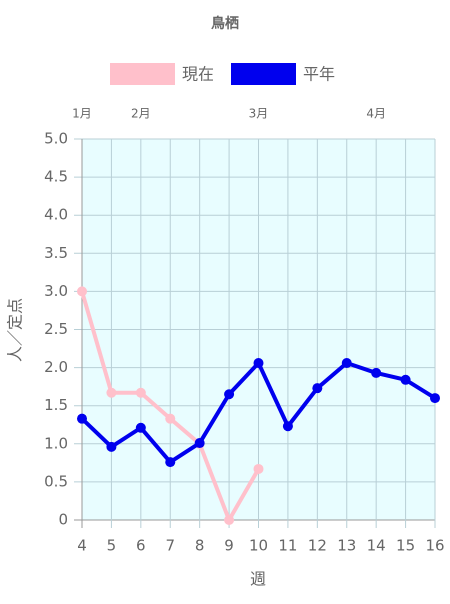 This screenshot has height=604, width=450. I want to click on x-tick-label: 13, so click(346, 546).